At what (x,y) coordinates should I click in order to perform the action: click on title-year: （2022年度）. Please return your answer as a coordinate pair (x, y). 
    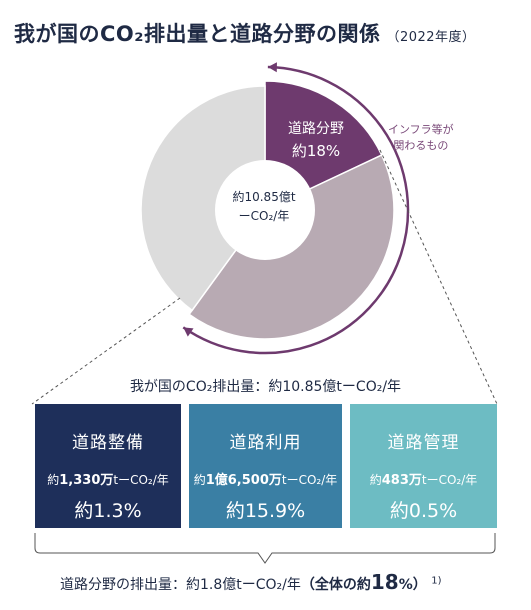
    Looking at the image, I should click on (431, 37).